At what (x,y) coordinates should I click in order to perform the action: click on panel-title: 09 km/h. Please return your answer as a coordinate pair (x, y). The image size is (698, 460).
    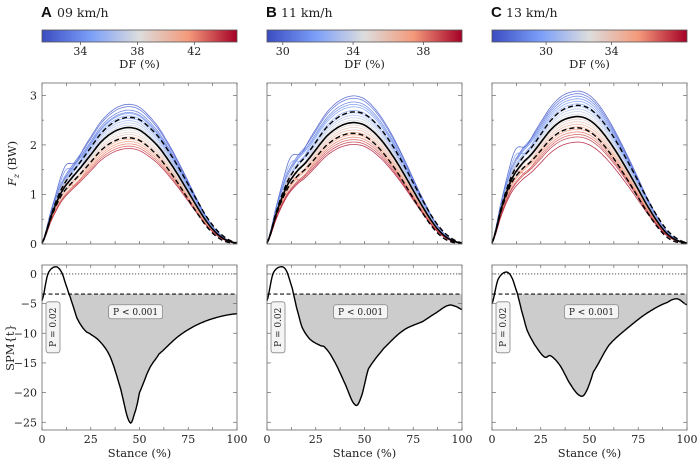
    Looking at the image, I should click on (83, 12).